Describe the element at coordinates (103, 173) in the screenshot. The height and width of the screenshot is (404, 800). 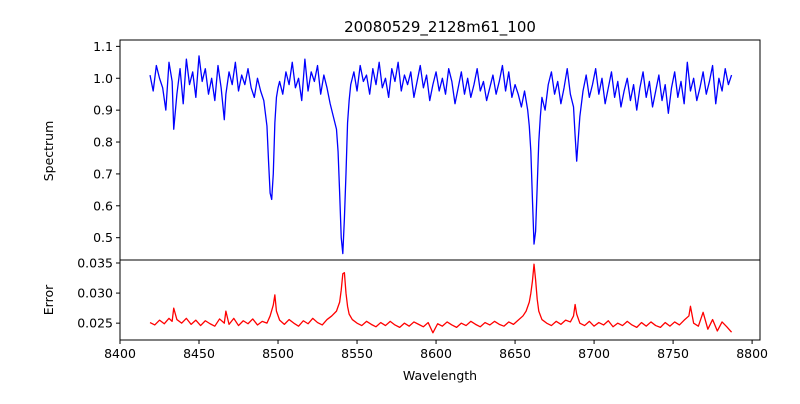
I see `spectrum-y-tick-label: 0.7` at that location.